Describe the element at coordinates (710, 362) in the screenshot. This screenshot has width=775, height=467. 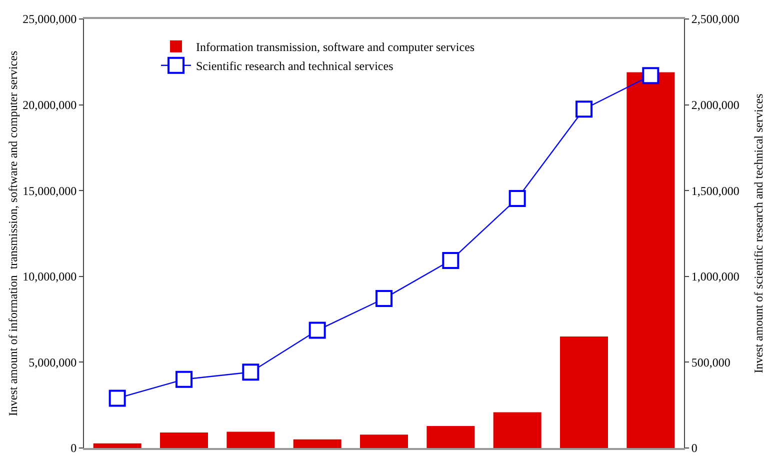
I see `y2-tick-label: 500,000` at that location.